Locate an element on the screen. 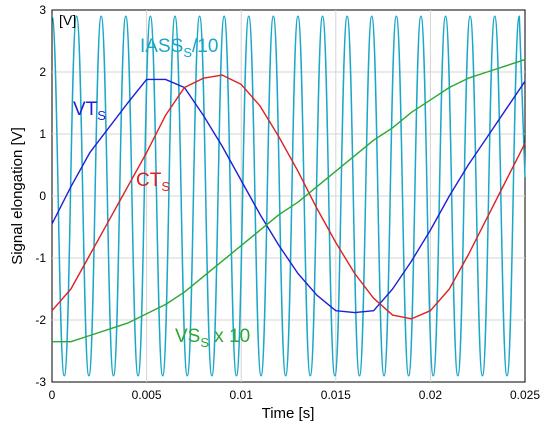 This screenshot has height=436, width=550. x-tick-label: 0.02 is located at coordinates (431, 395).